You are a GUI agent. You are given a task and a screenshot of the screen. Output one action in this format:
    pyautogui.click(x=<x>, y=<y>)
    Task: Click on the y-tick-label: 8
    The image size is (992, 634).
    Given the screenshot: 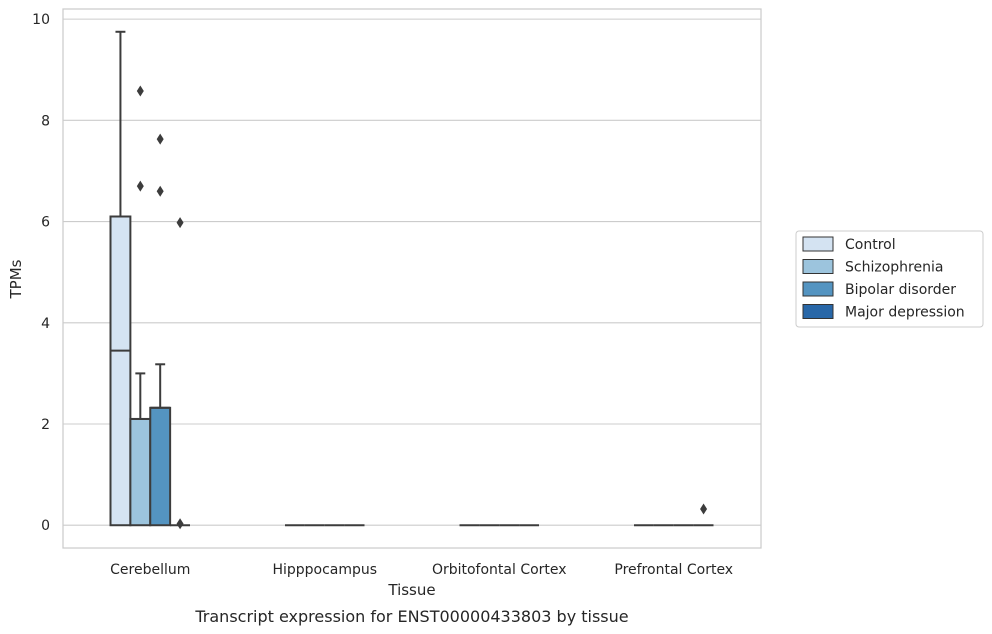 What is the action you would take?
    pyautogui.click(x=45, y=121)
    